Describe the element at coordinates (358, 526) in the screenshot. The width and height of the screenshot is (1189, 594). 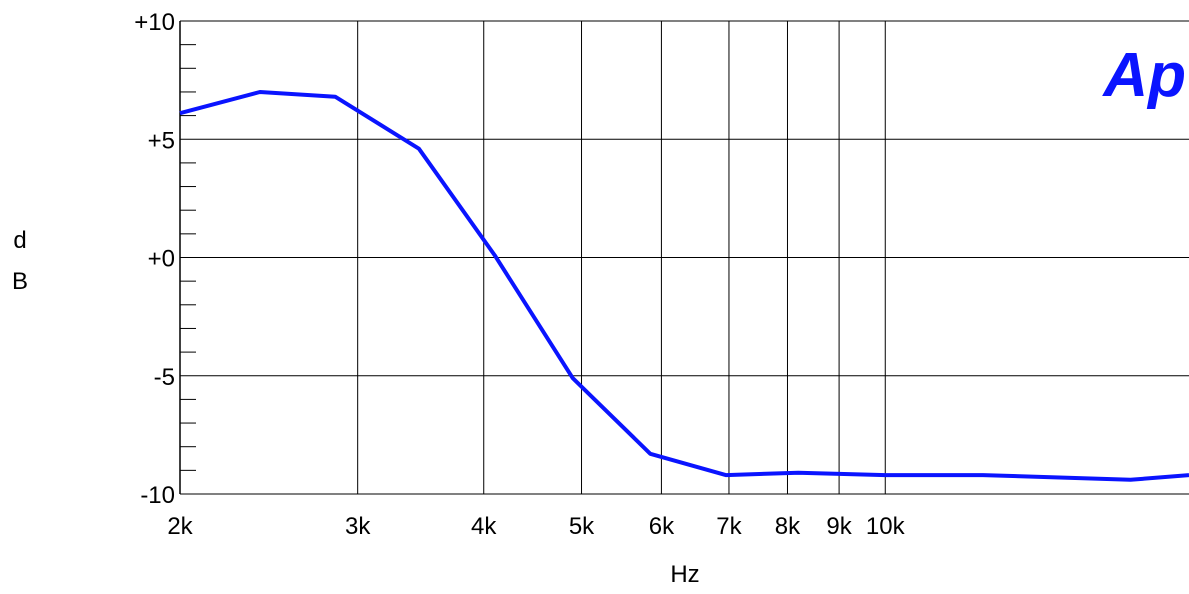
I see `x-tick-label: 3k` at that location.